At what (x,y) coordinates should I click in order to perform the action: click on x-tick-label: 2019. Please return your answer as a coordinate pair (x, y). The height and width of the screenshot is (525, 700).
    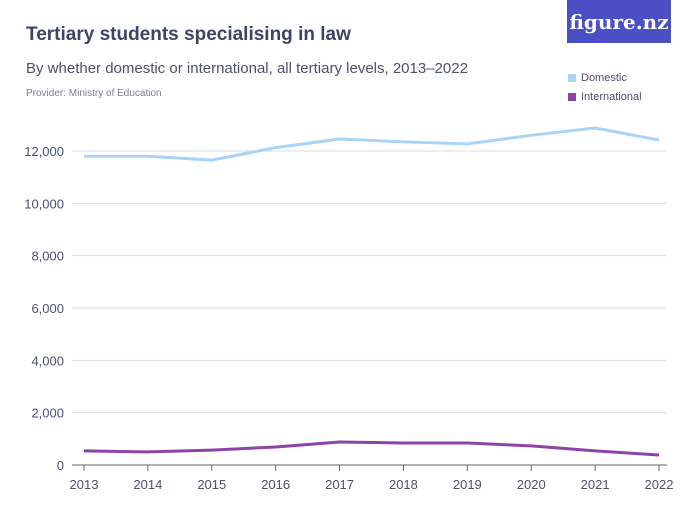
    Looking at the image, I should click on (467, 484).